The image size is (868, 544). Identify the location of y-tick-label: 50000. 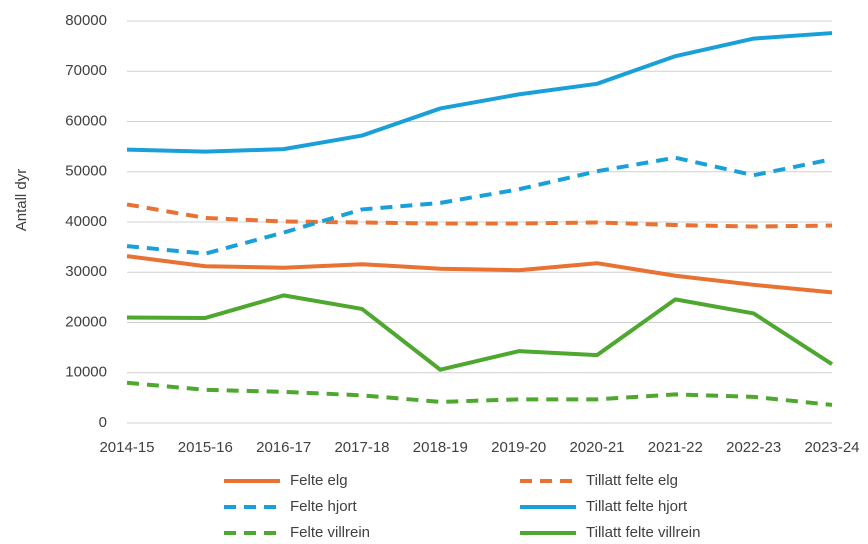
(86, 171).